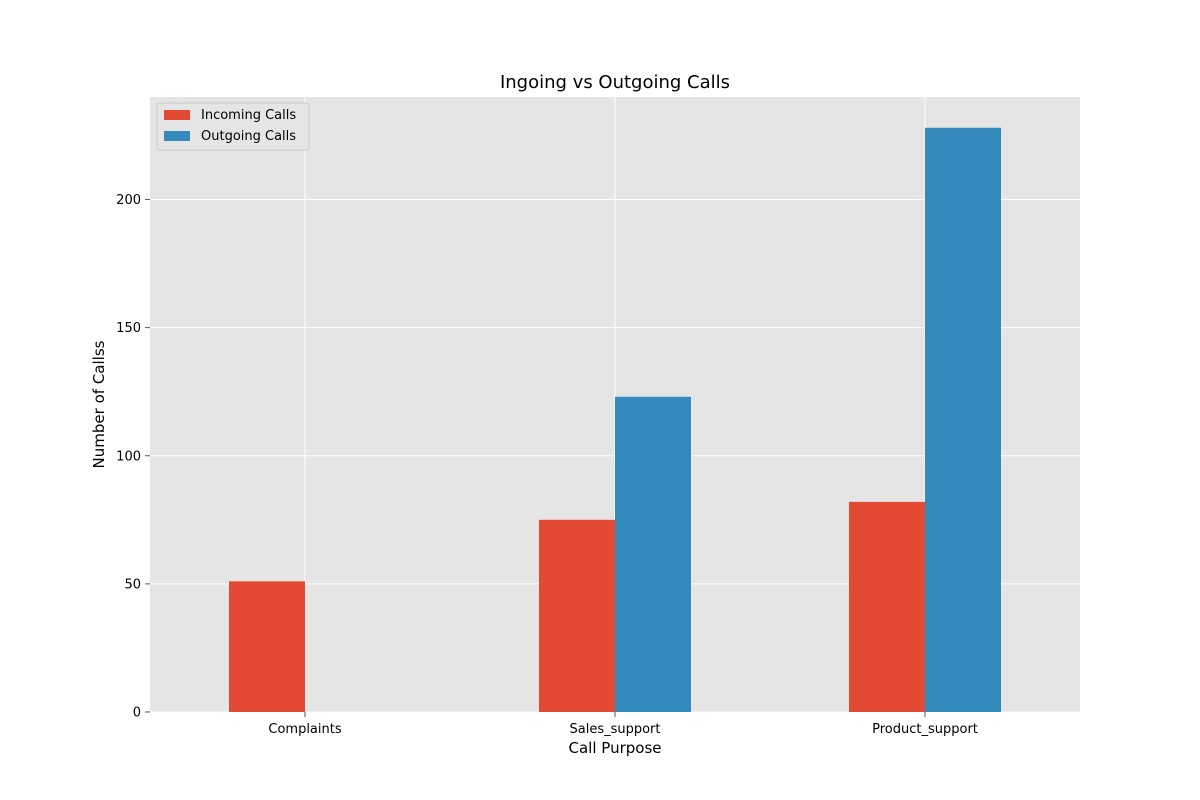 The width and height of the screenshot is (1200, 800). I want to click on x-axis: Complaints Sales_support Product_support, so click(623, 724).